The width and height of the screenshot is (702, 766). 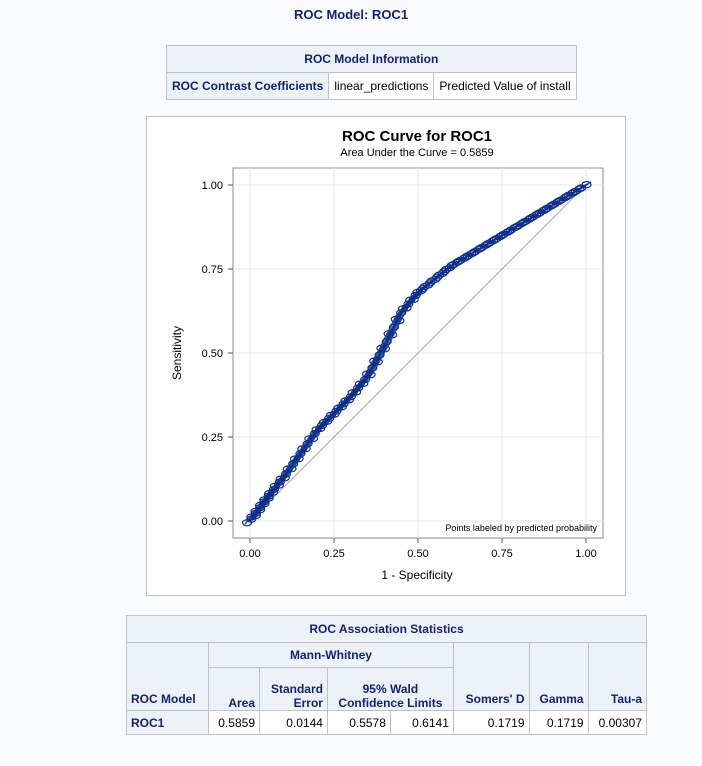 I want to click on col-standard-error: Standard Error, so click(x=293, y=689).